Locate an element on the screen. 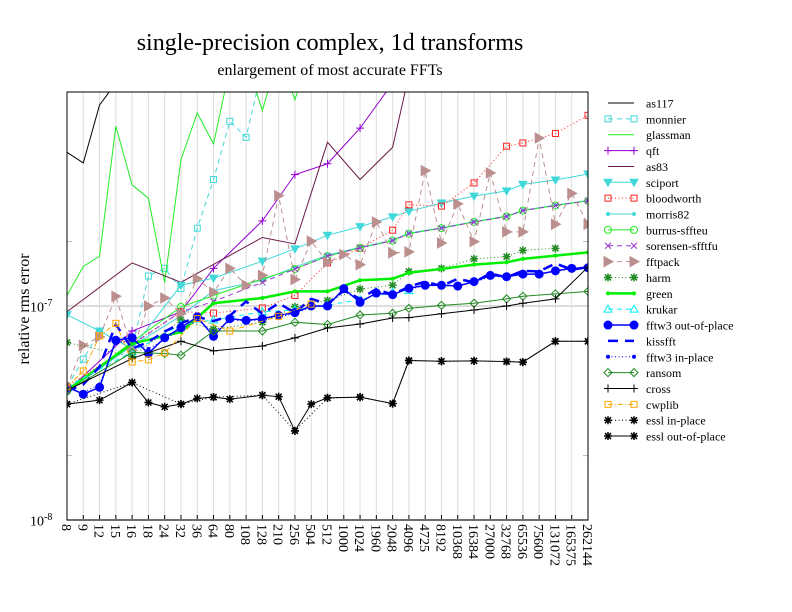 This screenshot has width=792, height=612. legend-item-cwplib: cwplib is located at coordinates (641, 405).